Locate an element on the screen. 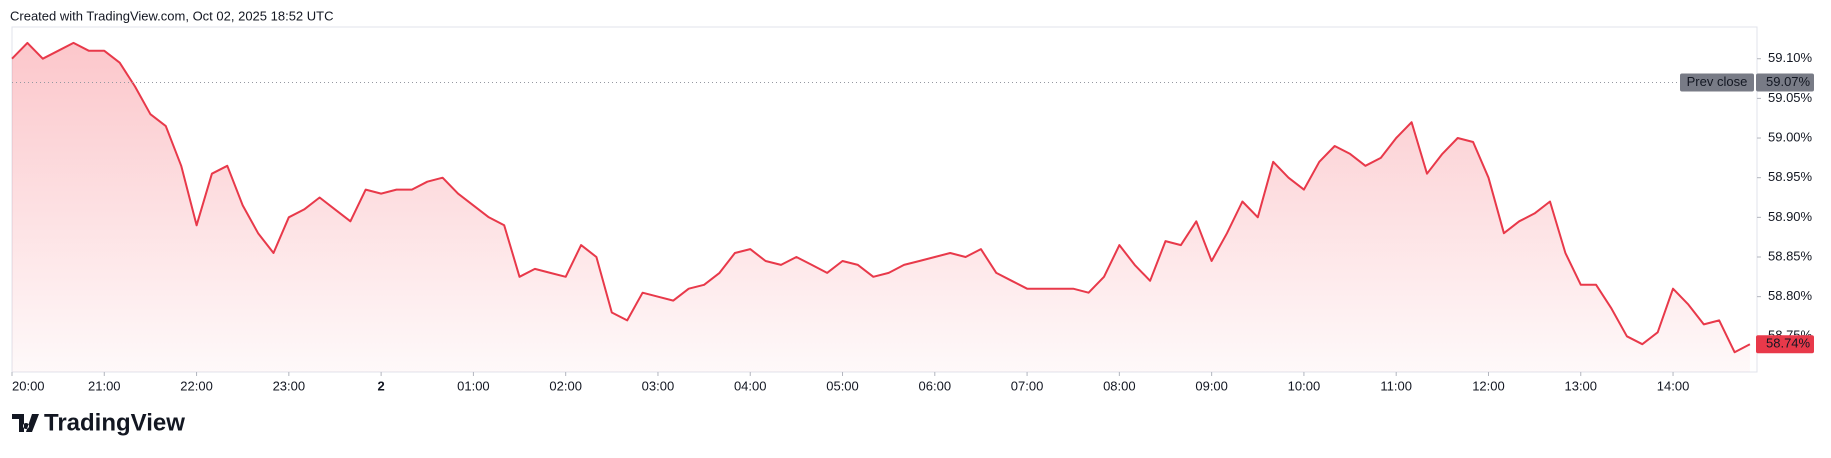 This screenshot has width=1831, height=458. y-tick-label: 59.00% is located at coordinates (1790, 136).